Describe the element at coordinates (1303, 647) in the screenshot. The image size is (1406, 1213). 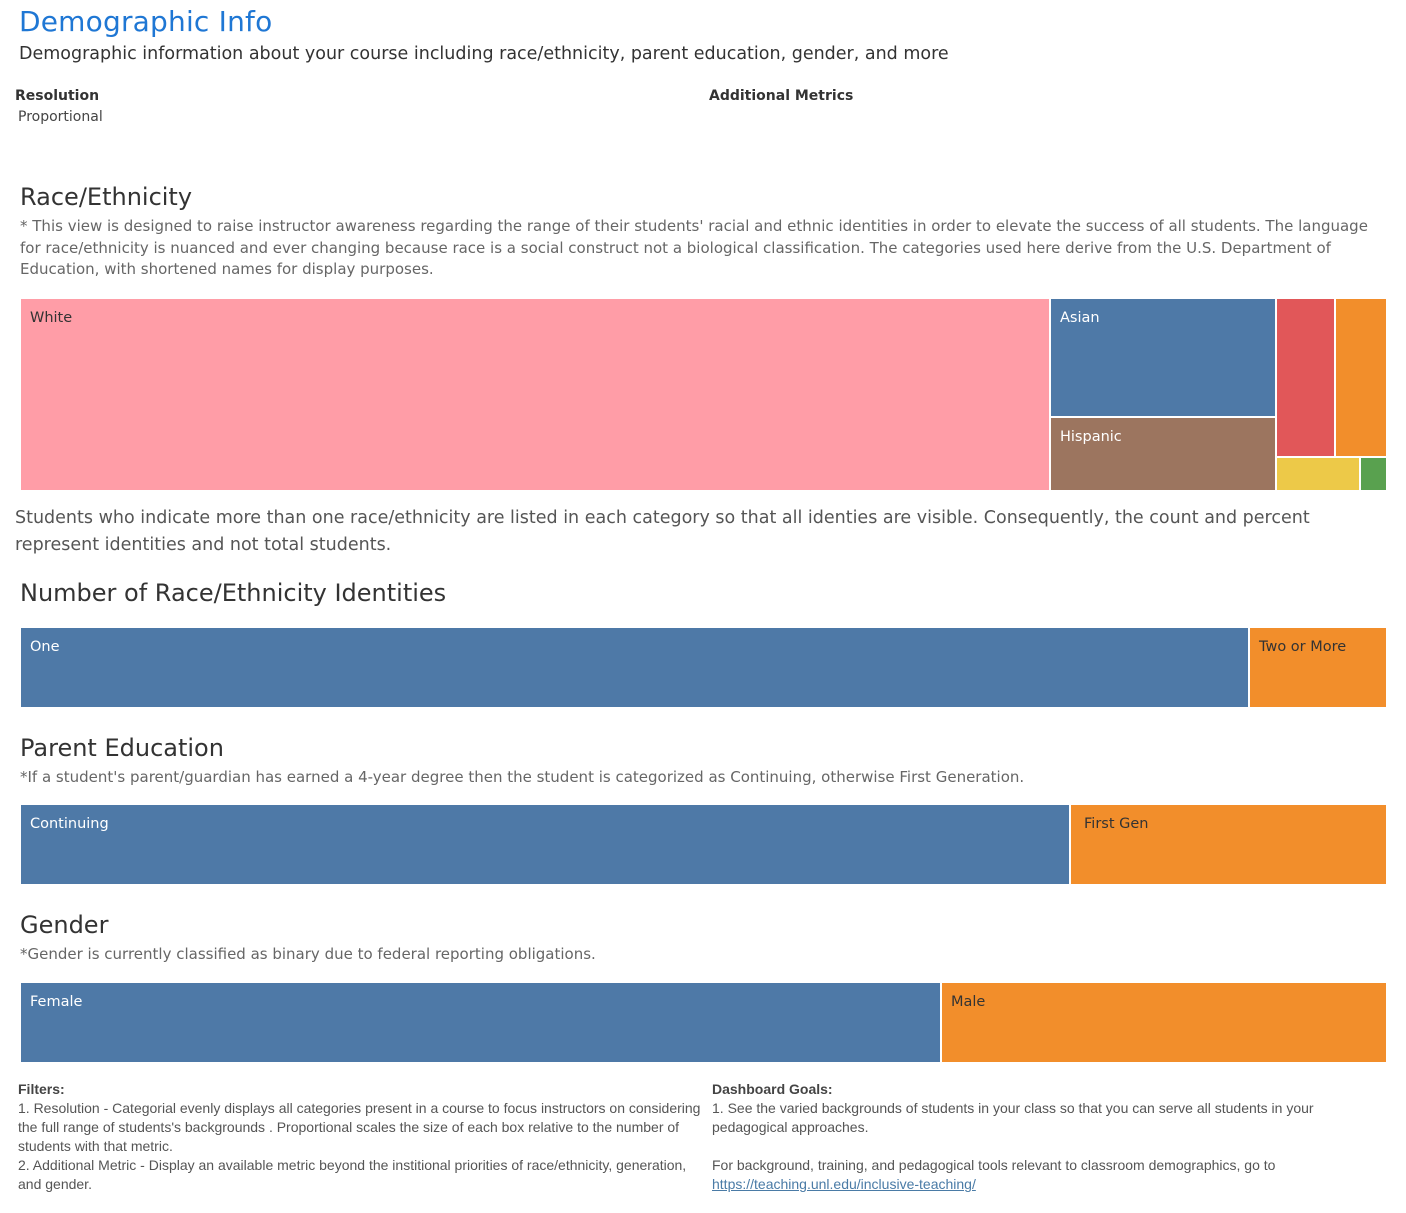
I see `segment-label: Two or More` at that location.